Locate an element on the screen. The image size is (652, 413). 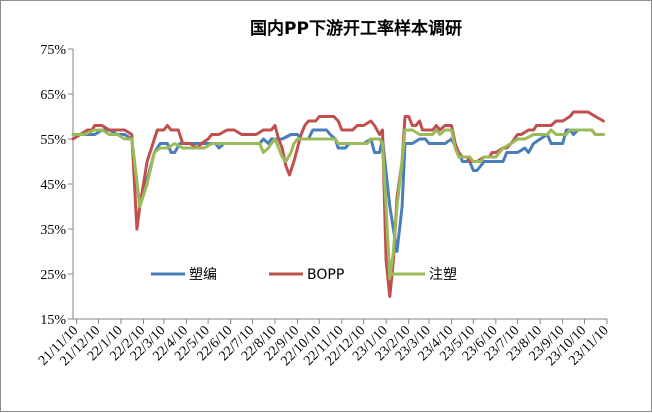
chart-title: 国内PP下游开工率样本调研 is located at coordinates (356, 28).